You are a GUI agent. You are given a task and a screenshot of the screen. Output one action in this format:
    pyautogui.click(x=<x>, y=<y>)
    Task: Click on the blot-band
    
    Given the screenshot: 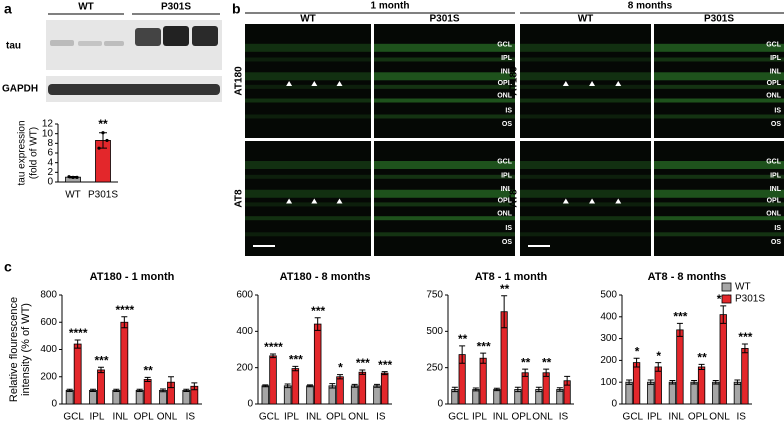 What is the action you would take?
    pyautogui.click(x=134, y=89)
    